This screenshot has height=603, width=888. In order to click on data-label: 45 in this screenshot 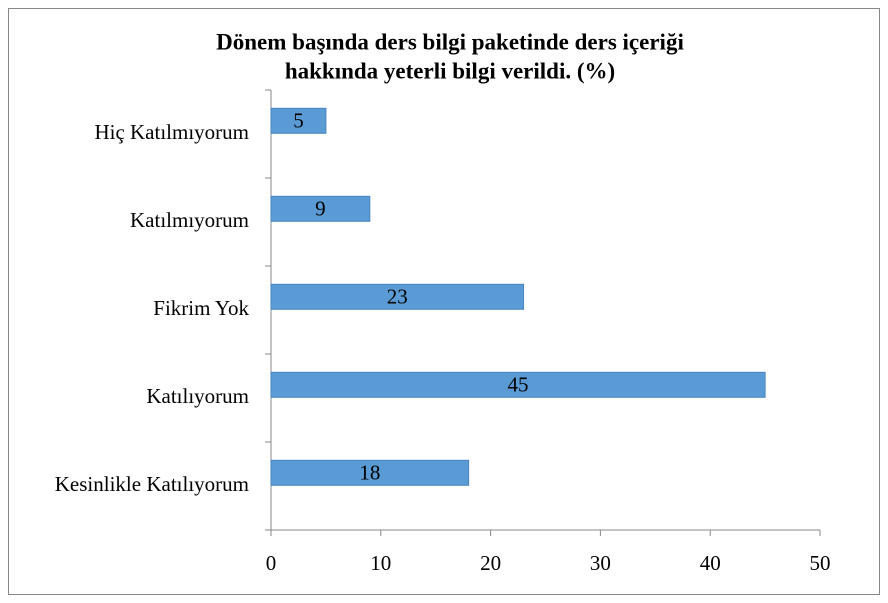, I will do `click(518, 385)`.